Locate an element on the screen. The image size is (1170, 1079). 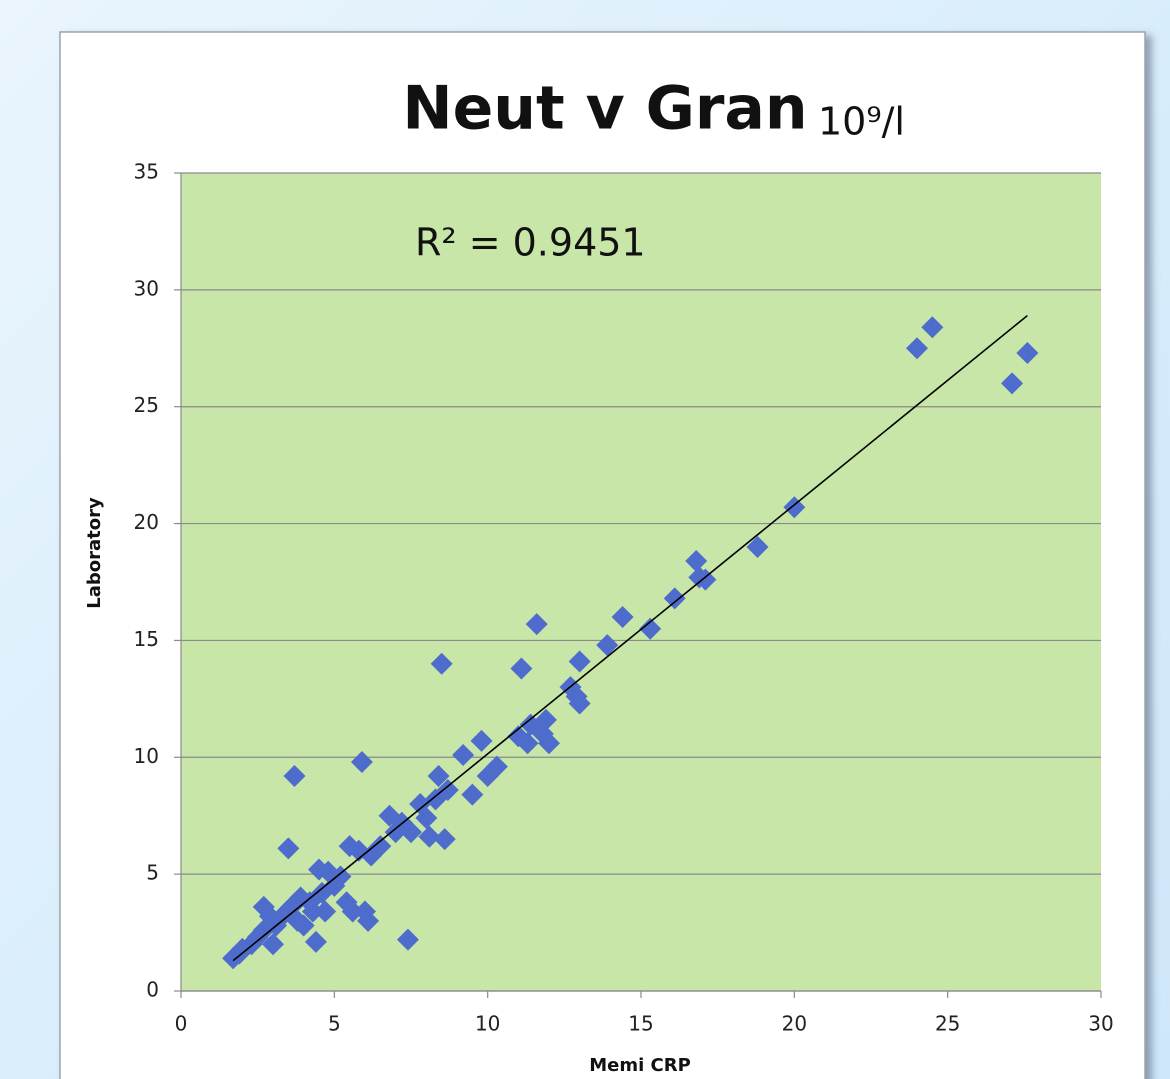
y-tick-label: 35 is located at coordinates (146, 172).